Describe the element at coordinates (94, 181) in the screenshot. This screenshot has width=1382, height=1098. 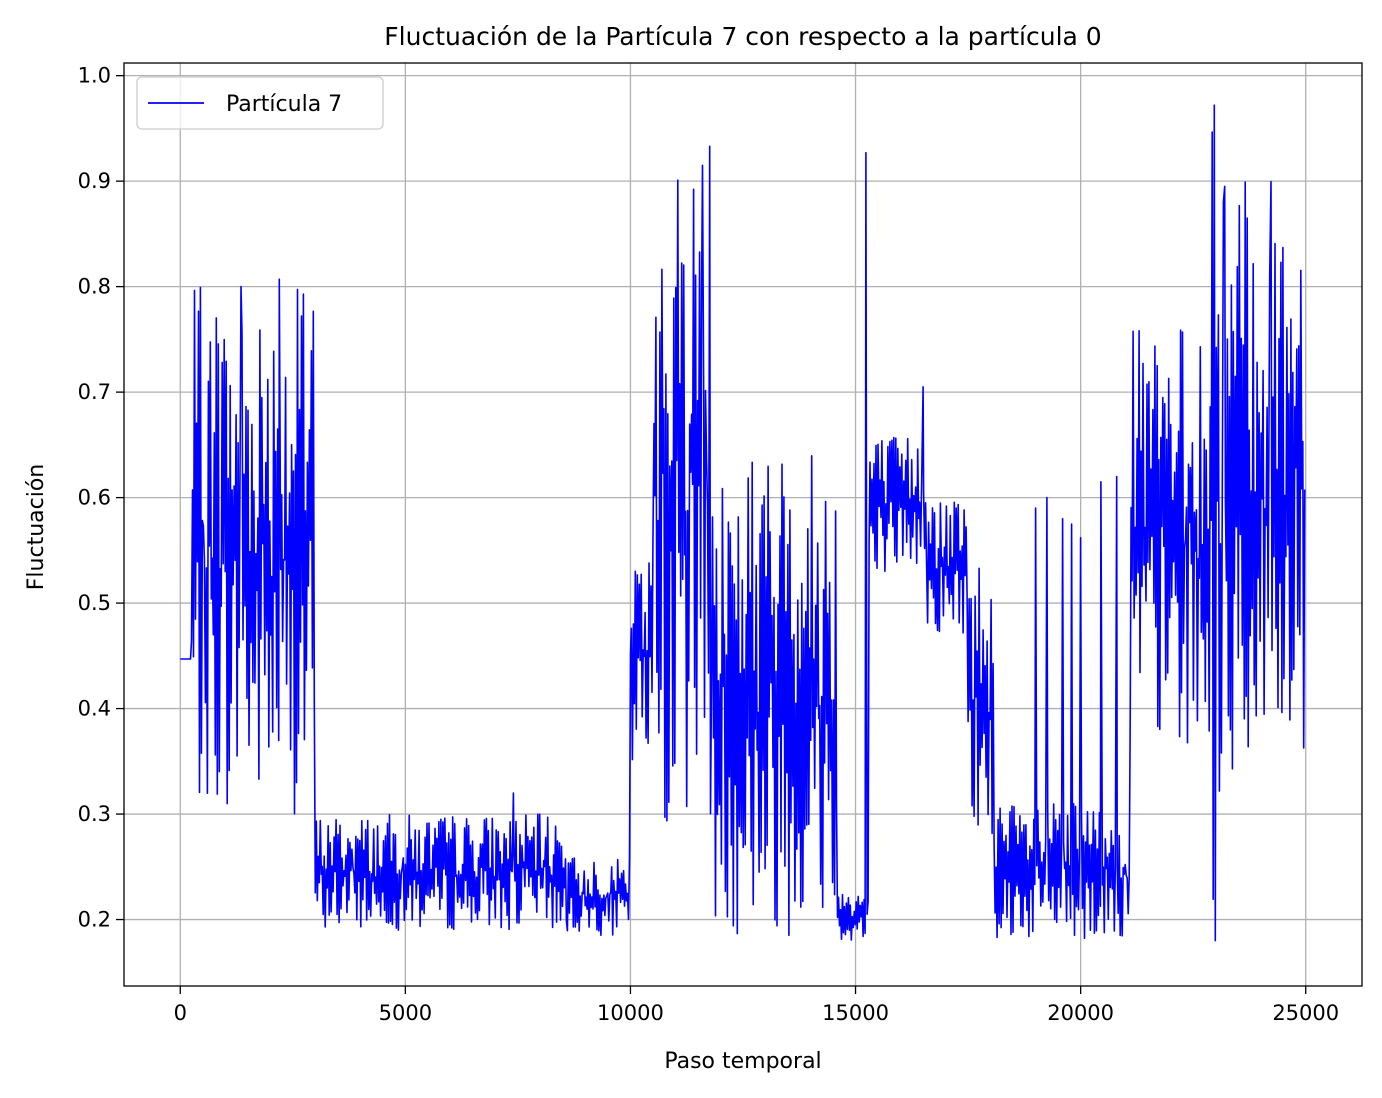
I see `y-tick-label: 0.9` at that location.